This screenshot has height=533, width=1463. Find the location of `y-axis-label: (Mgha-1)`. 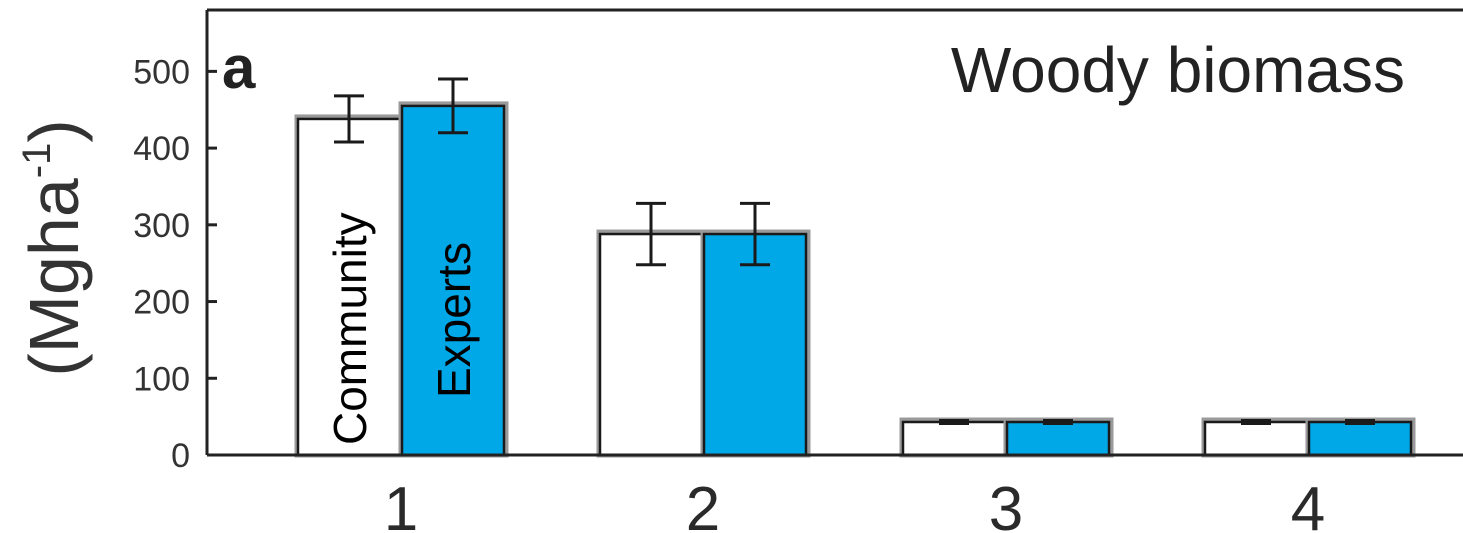

y-axis-label: (Mgha-1) is located at coordinates (54, 247).